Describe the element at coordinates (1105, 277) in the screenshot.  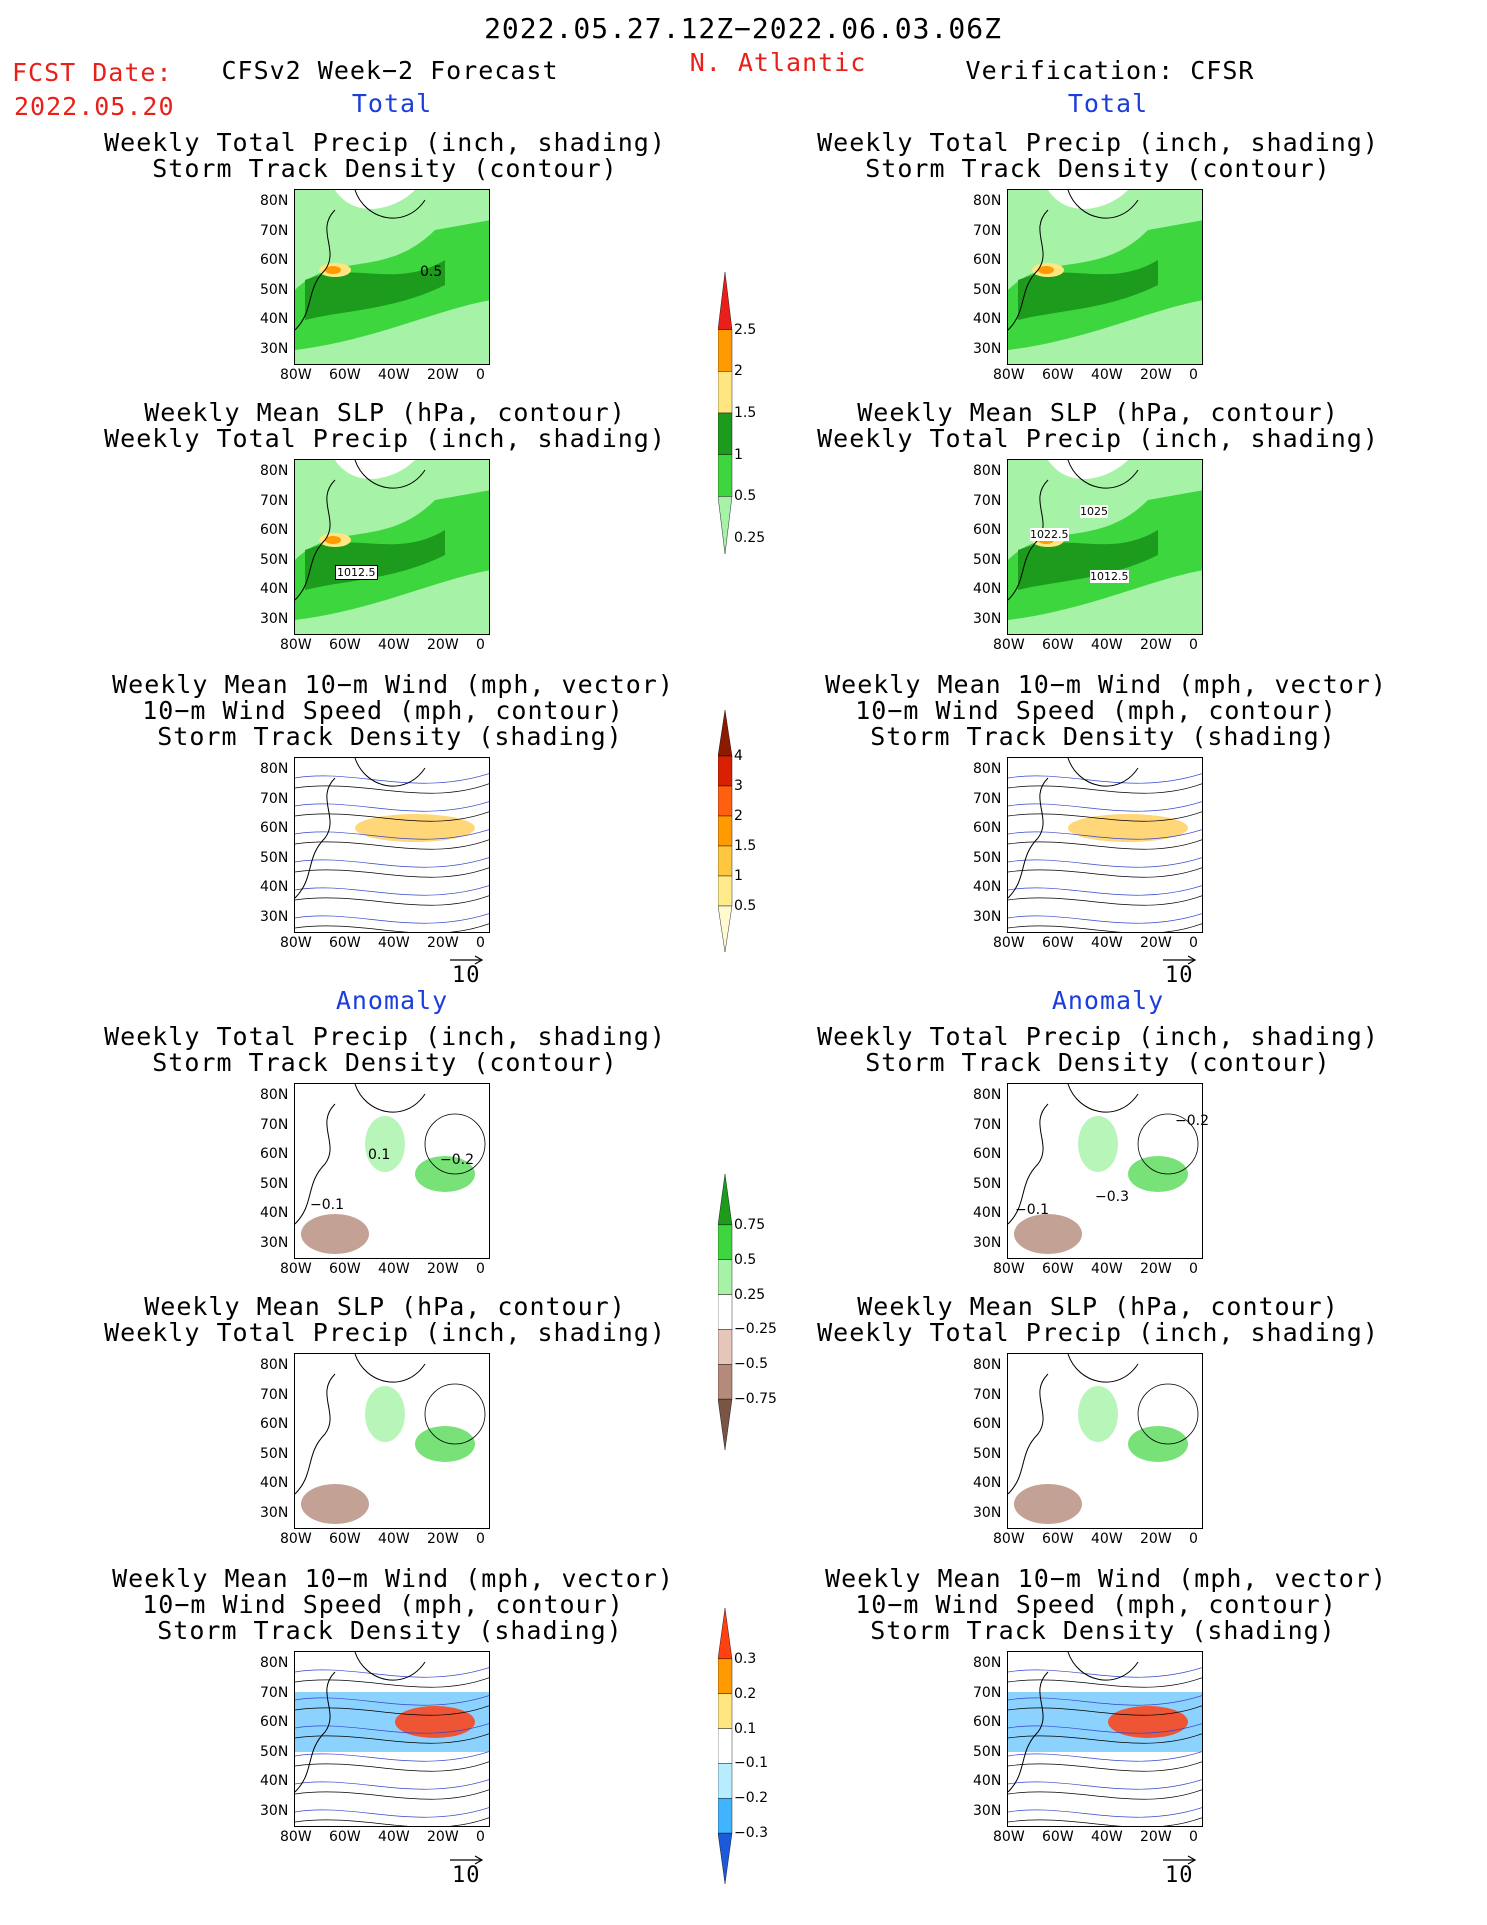
I see `map-ob-total-precip` at that location.